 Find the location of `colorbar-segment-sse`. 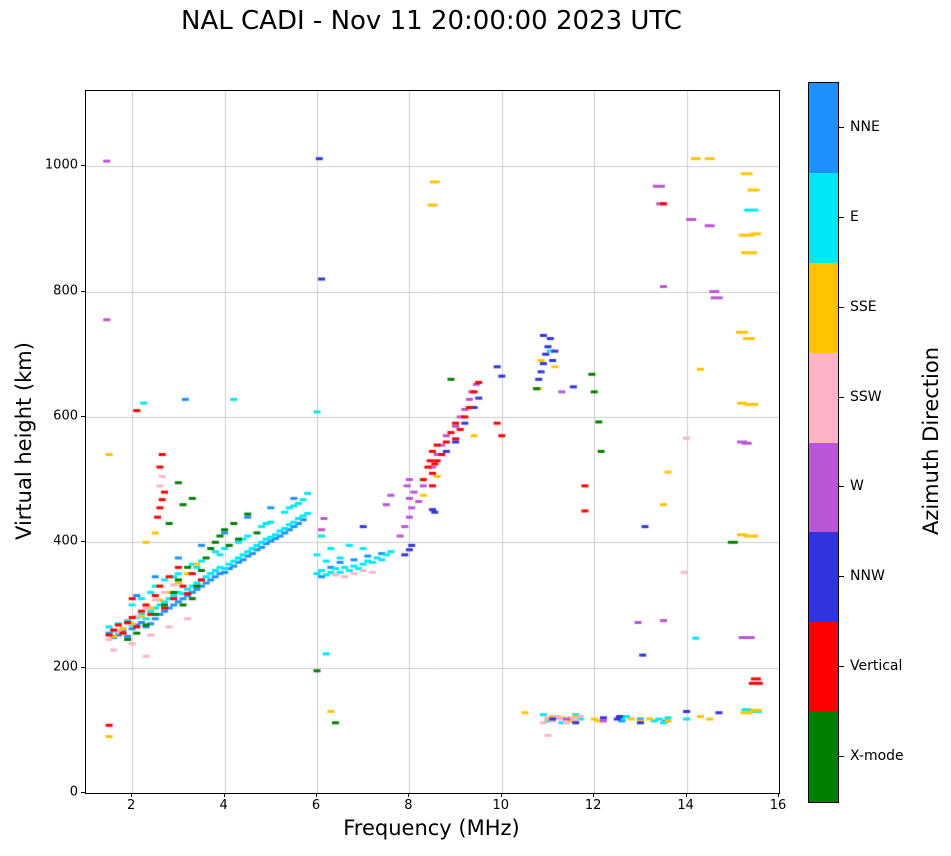

colorbar-segment-sse is located at coordinates (823, 307).